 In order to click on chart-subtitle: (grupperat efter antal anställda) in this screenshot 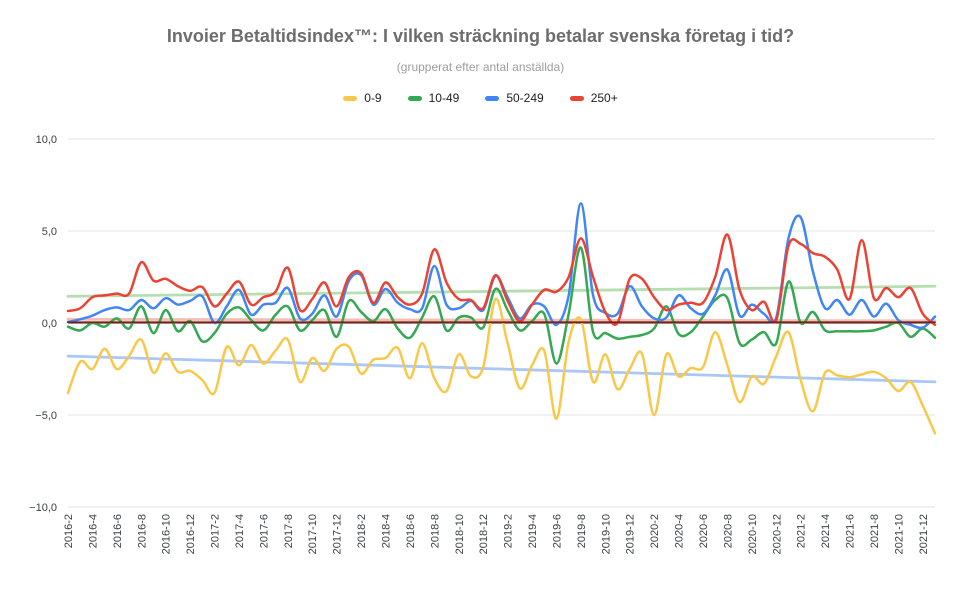, I will do `click(480, 67)`.